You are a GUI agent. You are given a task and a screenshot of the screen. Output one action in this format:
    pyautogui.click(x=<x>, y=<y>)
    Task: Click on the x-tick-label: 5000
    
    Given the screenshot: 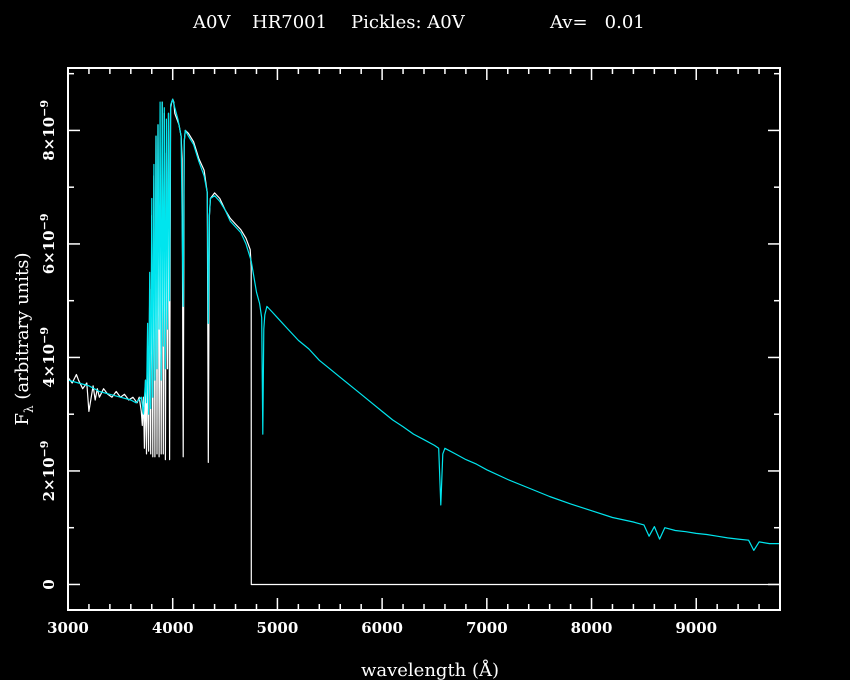 What is the action you would take?
    pyautogui.click(x=278, y=628)
    